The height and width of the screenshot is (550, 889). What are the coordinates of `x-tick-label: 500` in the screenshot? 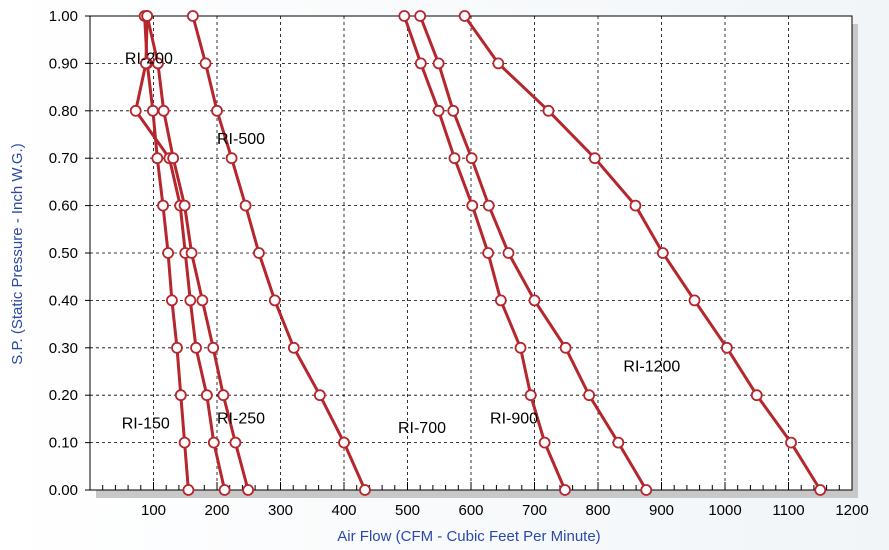 It's located at (407, 510).